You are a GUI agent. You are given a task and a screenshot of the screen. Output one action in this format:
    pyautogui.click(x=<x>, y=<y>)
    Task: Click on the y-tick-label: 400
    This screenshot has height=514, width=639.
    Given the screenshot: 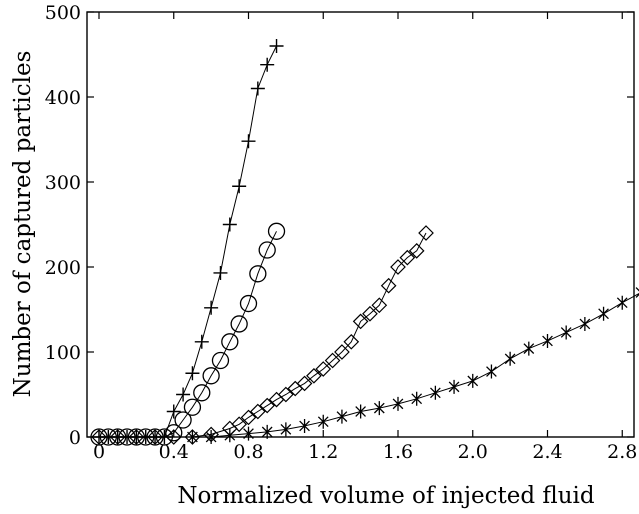 What is the action you would take?
    pyautogui.click(x=63, y=98)
    